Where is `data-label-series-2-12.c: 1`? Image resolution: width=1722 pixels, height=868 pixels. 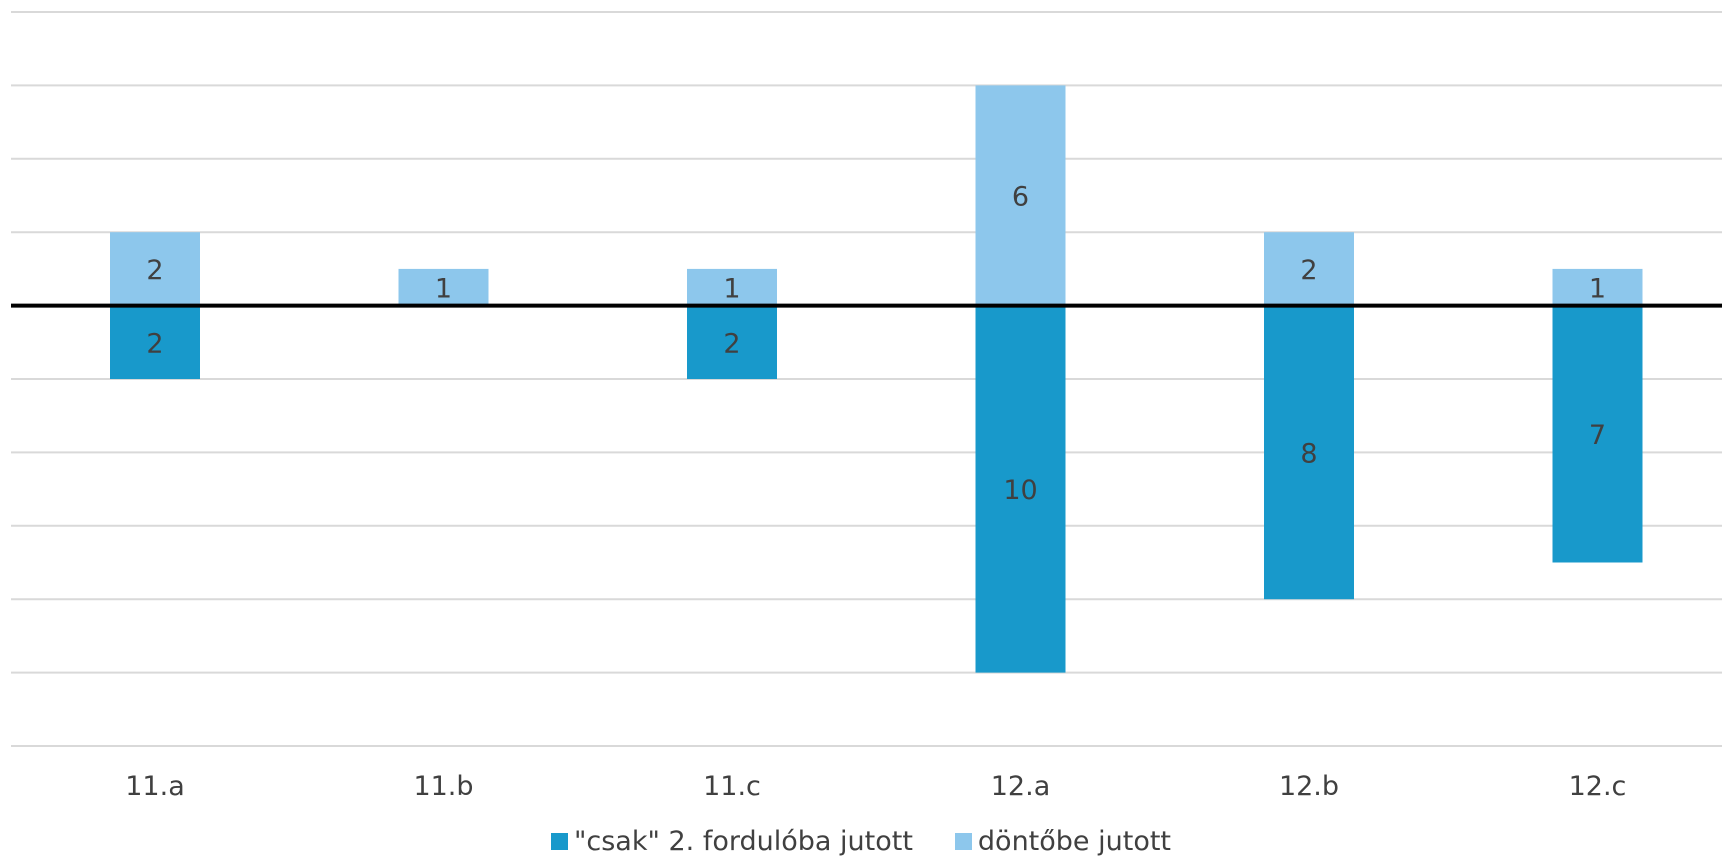 data-label-series-2-12.c: 1 is located at coordinates (1597, 288).